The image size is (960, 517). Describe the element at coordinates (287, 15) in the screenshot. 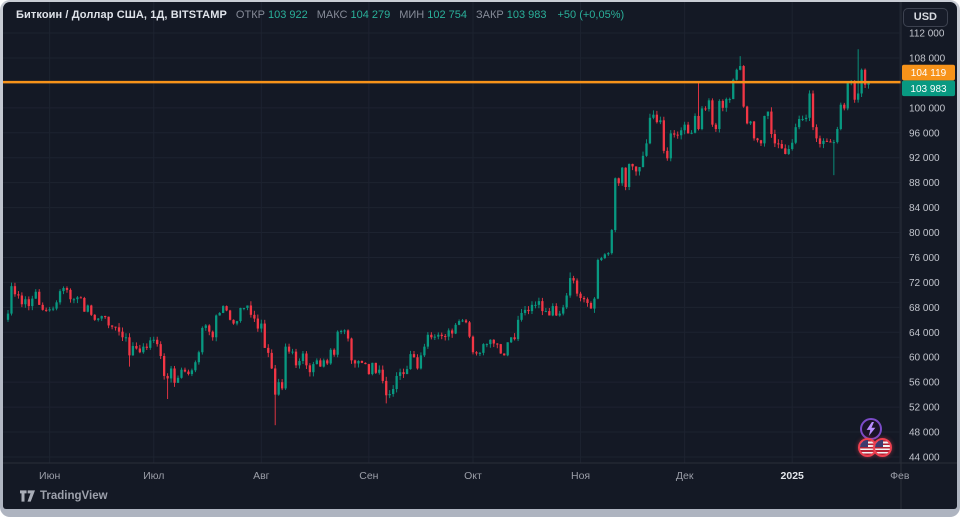

I see `open-value: 103 922` at that location.